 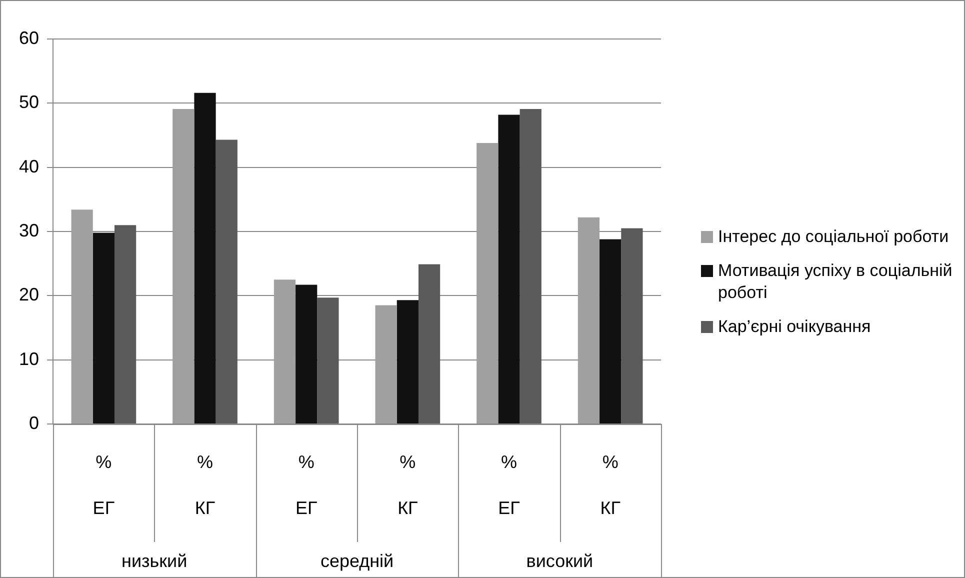 What do you see at coordinates (836, 282) in the screenshot?
I see `legend-label: Мотивація успіху в соціальній роботі` at bounding box center [836, 282].